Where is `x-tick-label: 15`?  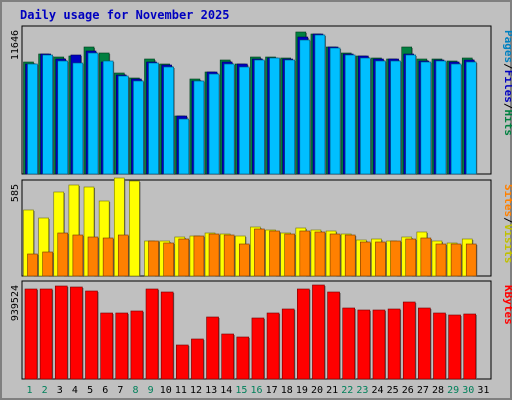
x-tick-label: 15 is located at coordinates (241, 390).